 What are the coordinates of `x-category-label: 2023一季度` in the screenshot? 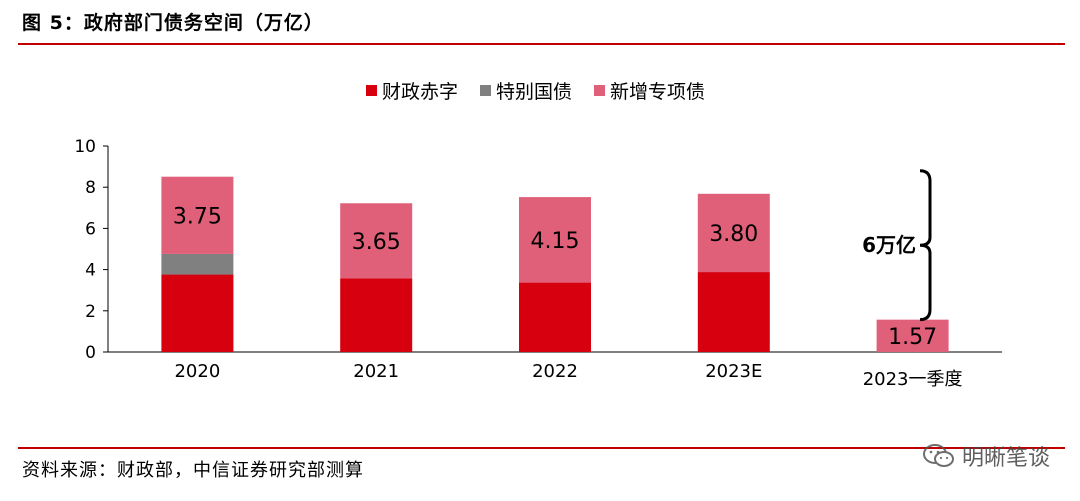 It's located at (913, 379).